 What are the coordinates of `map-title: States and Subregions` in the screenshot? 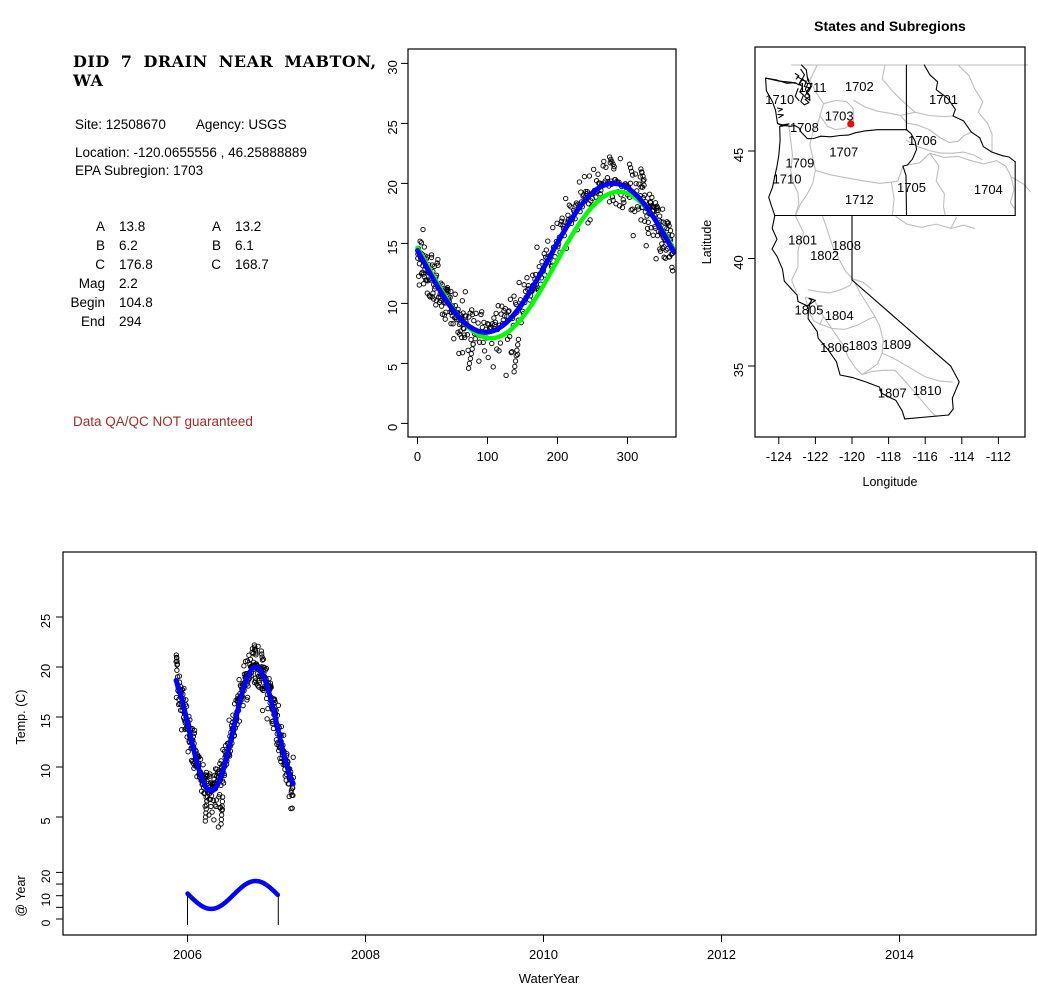 It's located at (890, 26).